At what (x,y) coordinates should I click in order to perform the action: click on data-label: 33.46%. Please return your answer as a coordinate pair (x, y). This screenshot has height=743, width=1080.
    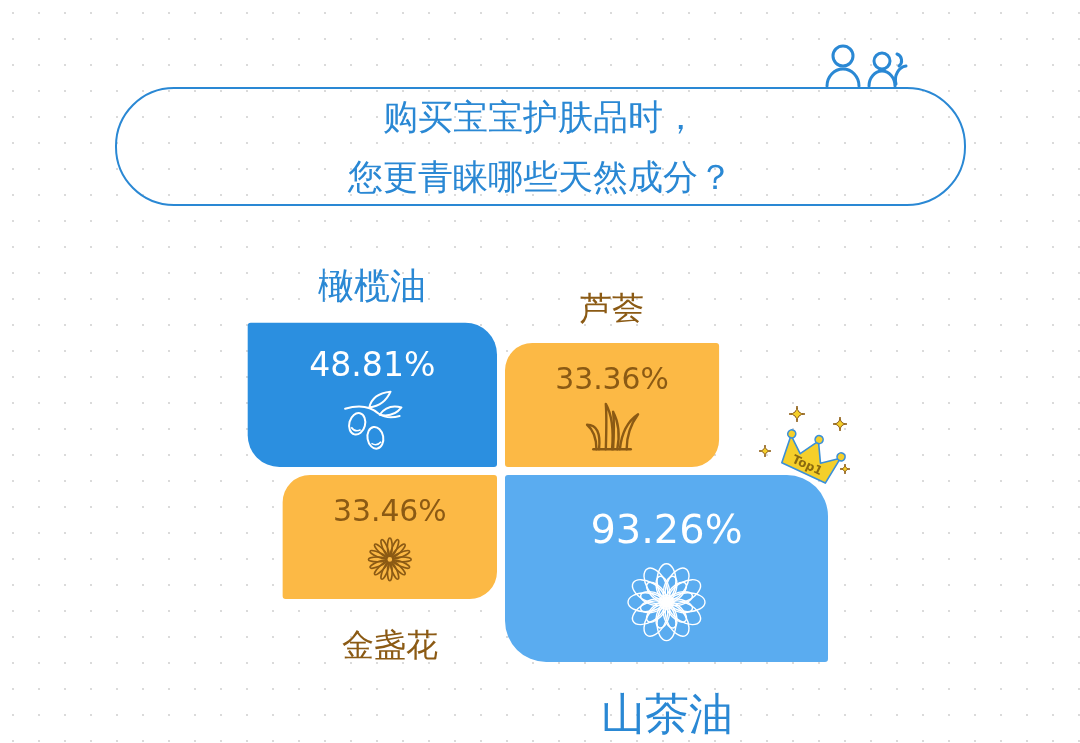
    Looking at the image, I should click on (389, 511).